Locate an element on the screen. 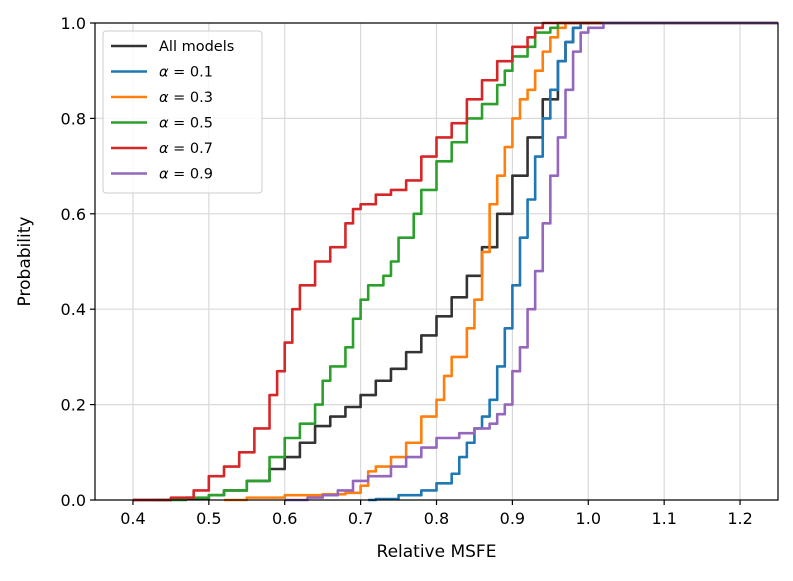  x-tick-label: 0.6 is located at coordinates (284, 518).